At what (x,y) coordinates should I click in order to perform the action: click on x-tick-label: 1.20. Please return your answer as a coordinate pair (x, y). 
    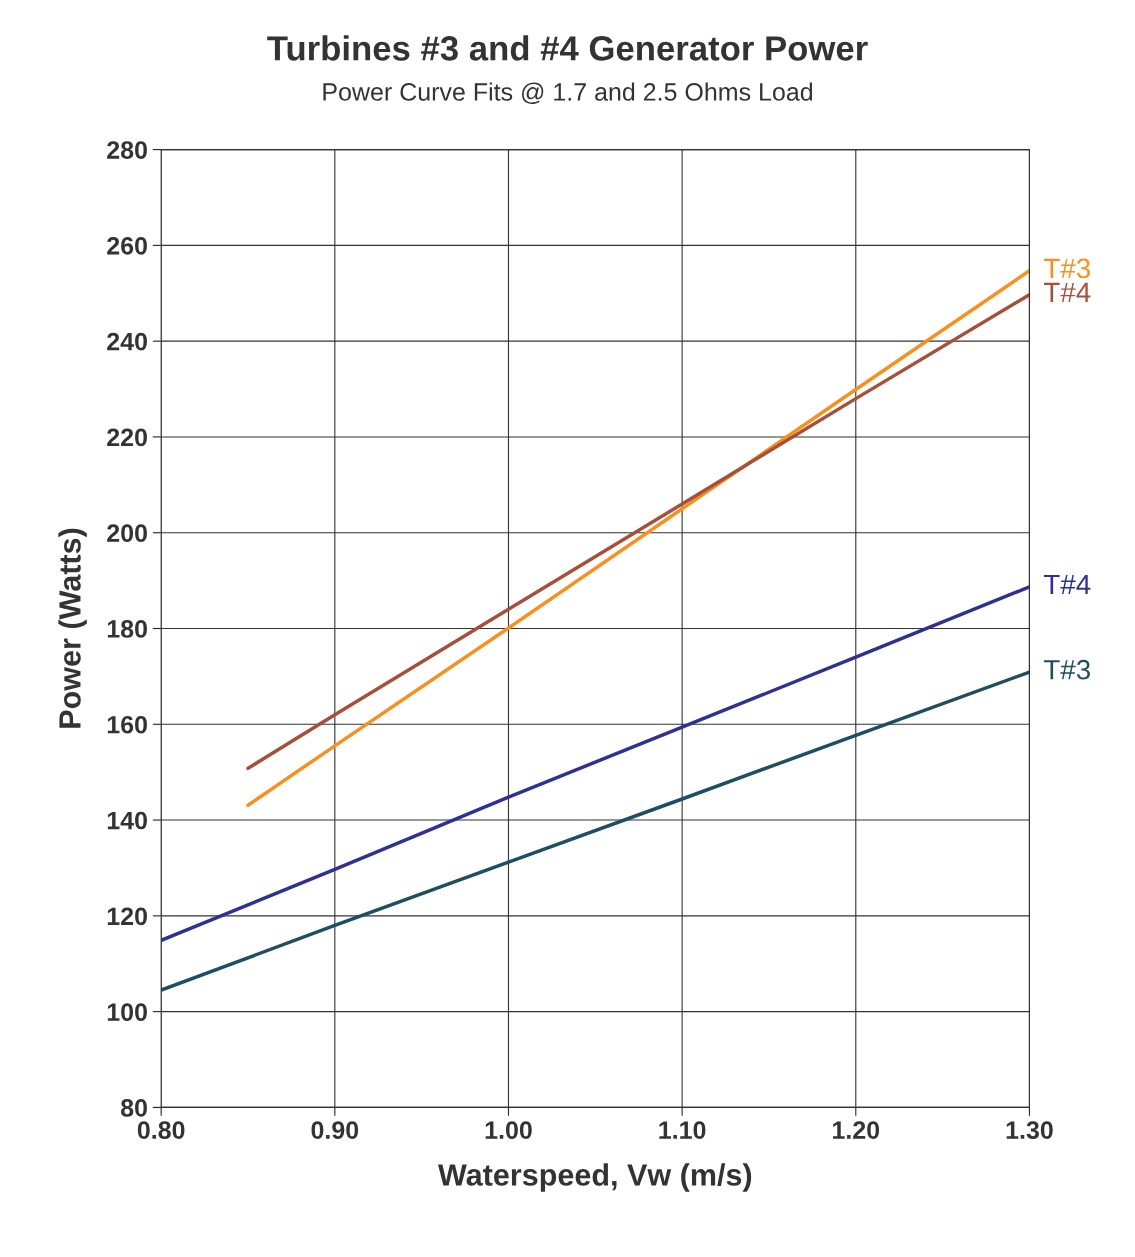
    Looking at the image, I should click on (856, 1130).